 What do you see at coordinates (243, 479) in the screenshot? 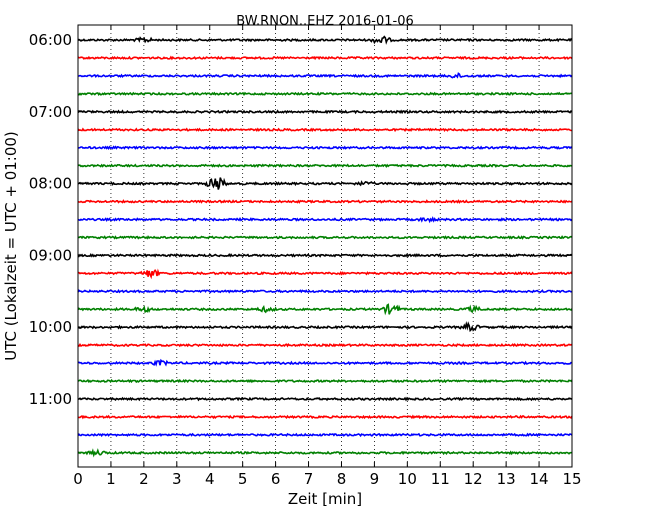
I see `x-tick-label: 5` at bounding box center [243, 479].